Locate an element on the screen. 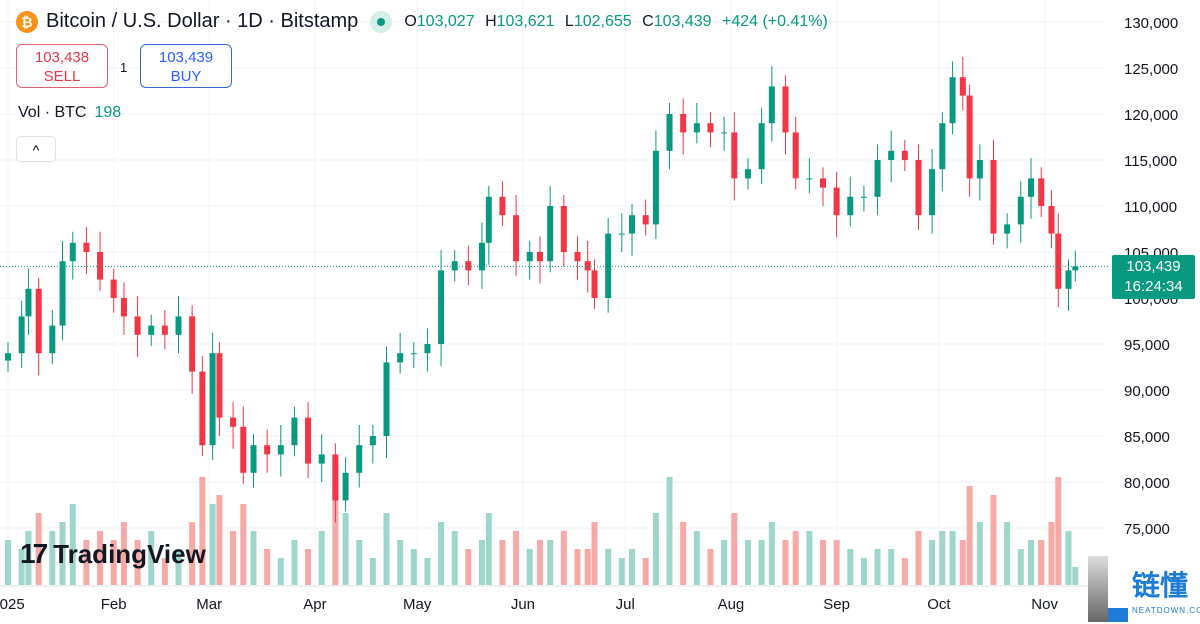  tradingview-logo: 17 TradingView is located at coordinates (113, 553).